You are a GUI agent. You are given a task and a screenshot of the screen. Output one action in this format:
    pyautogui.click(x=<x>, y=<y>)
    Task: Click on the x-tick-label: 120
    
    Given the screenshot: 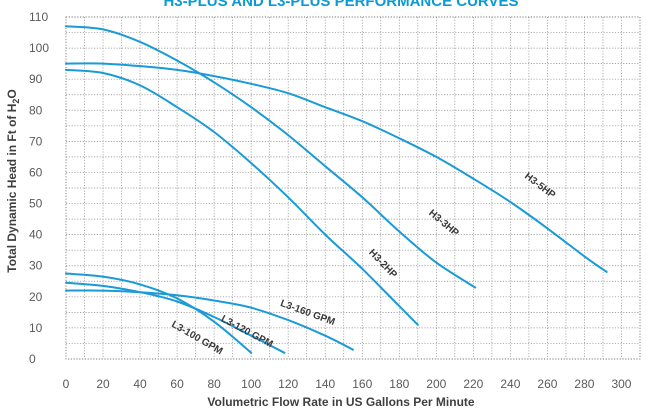 What is the action you would take?
    pyautogui.click(x=288, y=384)
    